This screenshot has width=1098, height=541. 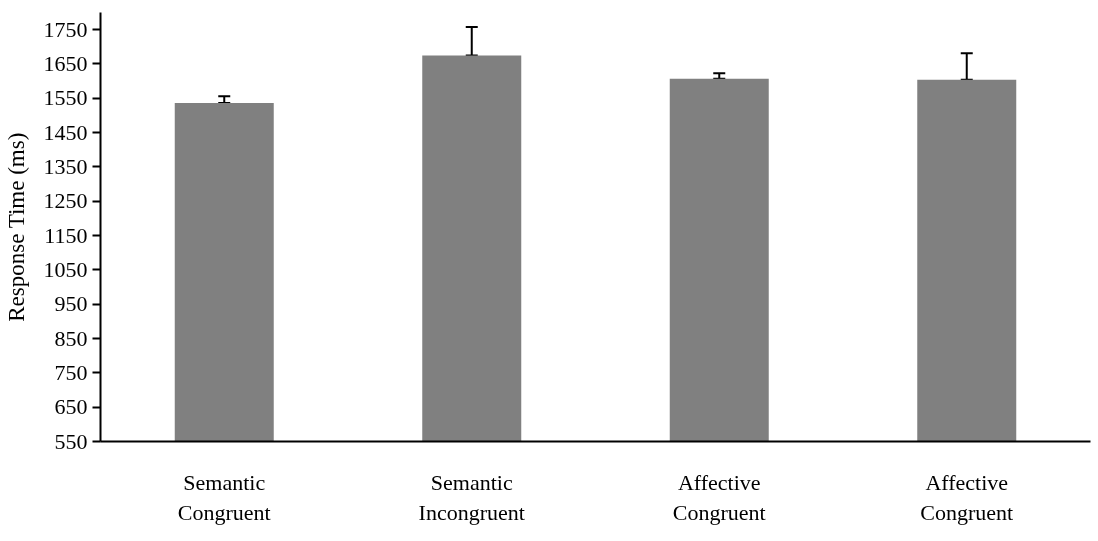 What do you see at coordinates (66, 235) in the screenshot?
I see `y-tick-label: 1150` at bounding box center [66, 235].